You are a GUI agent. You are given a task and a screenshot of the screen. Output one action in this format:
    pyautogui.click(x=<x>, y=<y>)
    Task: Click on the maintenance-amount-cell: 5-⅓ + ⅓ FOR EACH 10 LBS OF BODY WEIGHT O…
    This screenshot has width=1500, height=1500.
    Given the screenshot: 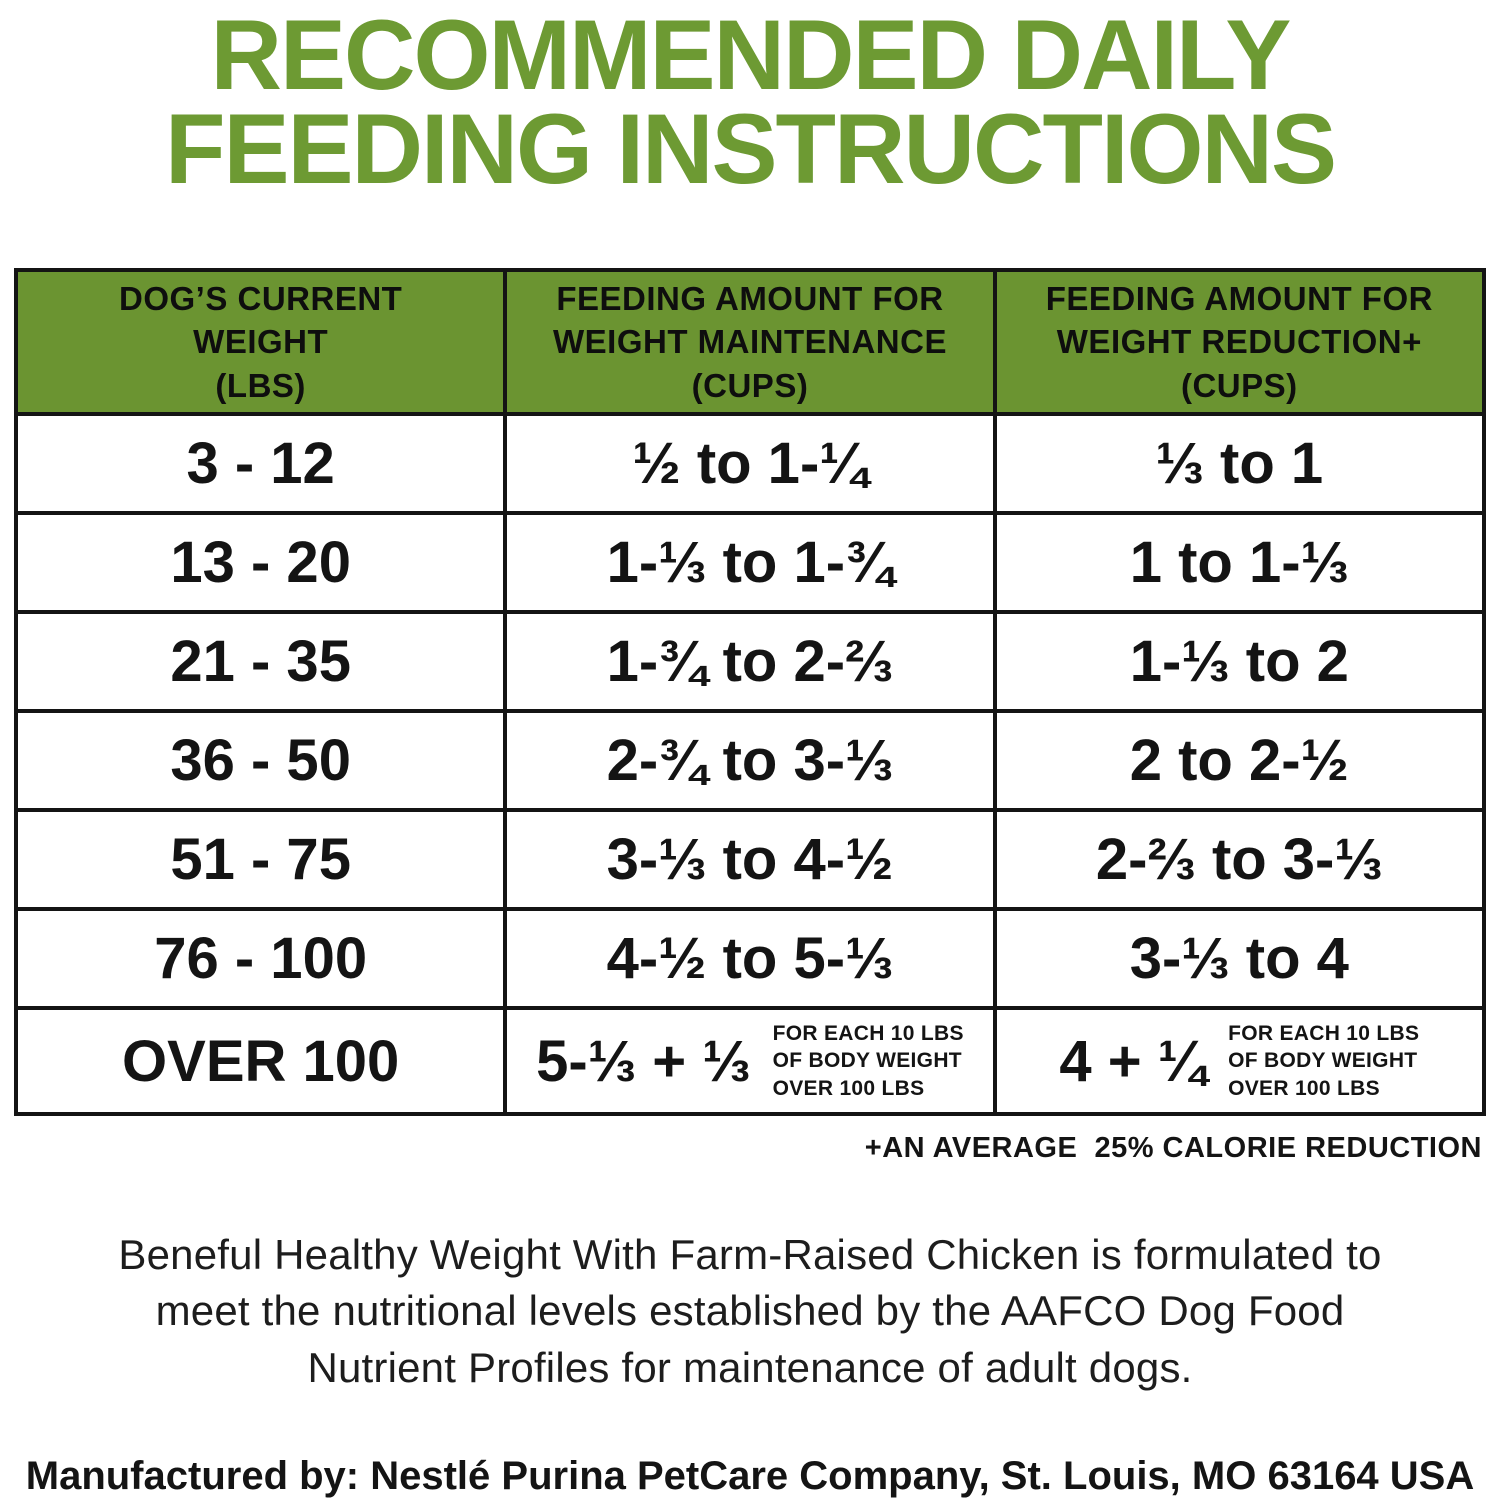 What is the action you would take?
    pyautogui.click(x=750, y=1061)
    